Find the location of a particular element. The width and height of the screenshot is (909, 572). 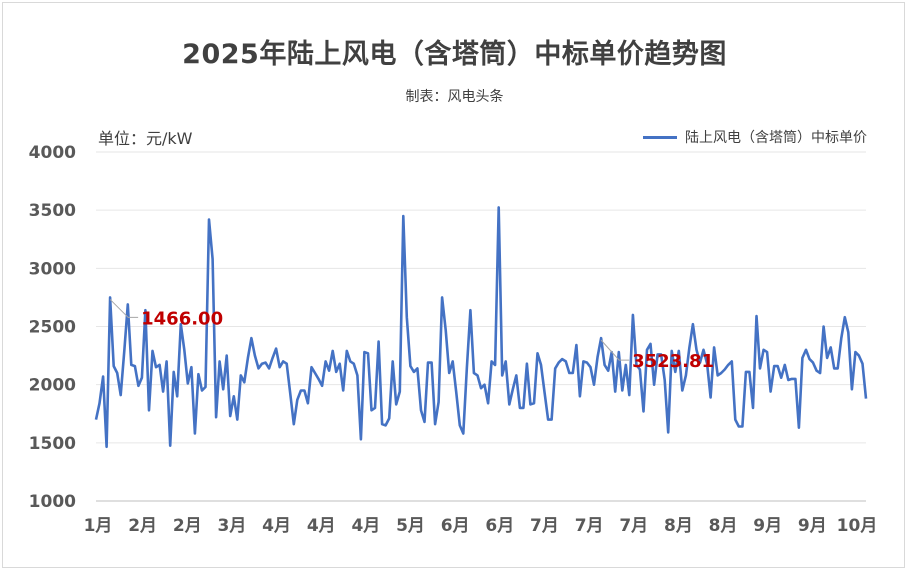

legend-line-marker is located at coordinates (660, 137).